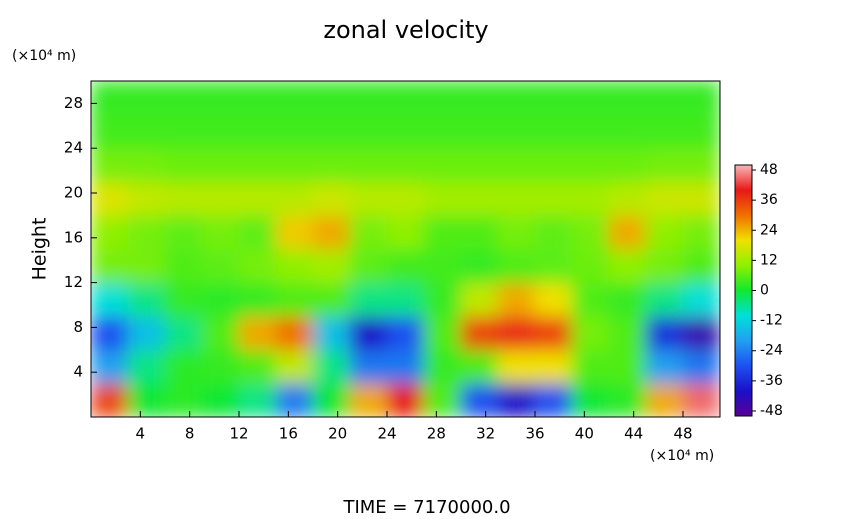 The width and height of the screenshot is (854, 519). I want to click on y-unit: (×10⁴ m), so click(44, 56).